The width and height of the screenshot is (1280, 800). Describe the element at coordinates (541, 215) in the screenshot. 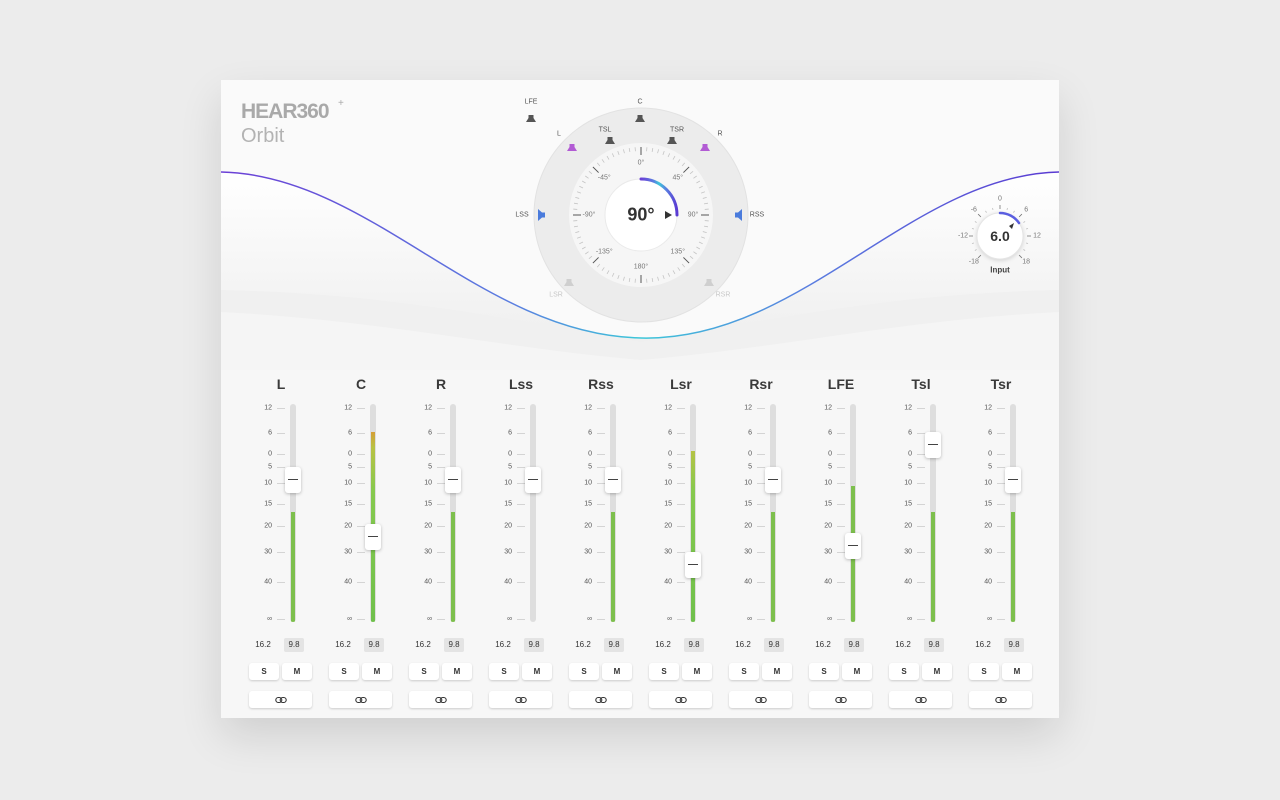

I see `speaker-lss-icon` at that location.